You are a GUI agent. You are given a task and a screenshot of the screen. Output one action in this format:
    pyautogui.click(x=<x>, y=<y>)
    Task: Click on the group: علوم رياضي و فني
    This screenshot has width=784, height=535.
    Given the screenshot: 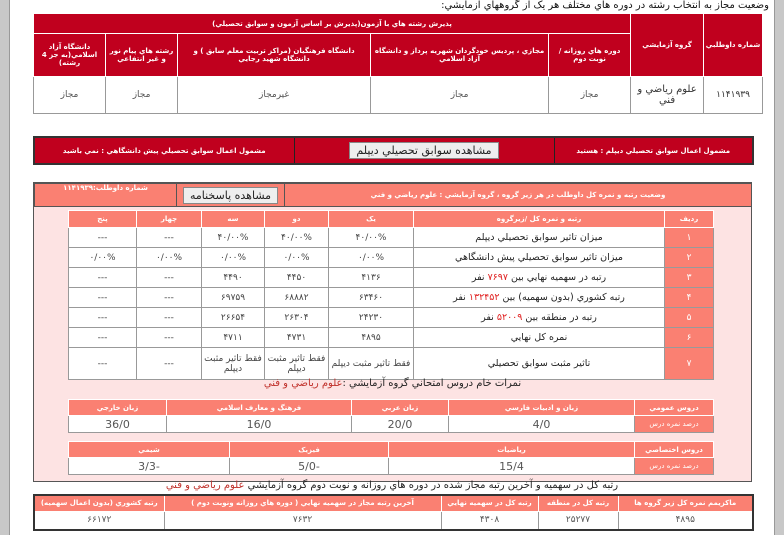 What is the action you would take?
    pyautogui.click(x=667, y=95)
    